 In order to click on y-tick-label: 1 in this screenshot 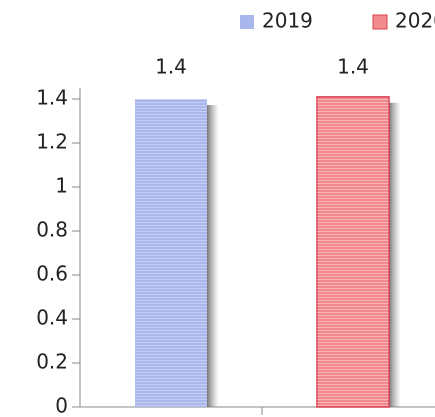, I will do `click(61, 186)`.